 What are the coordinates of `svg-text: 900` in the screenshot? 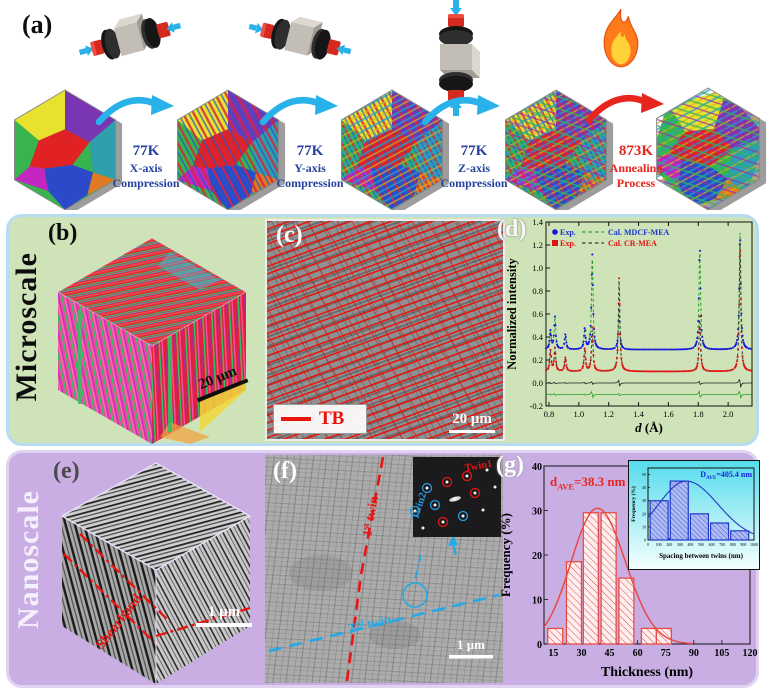 It's located at (743, 544).